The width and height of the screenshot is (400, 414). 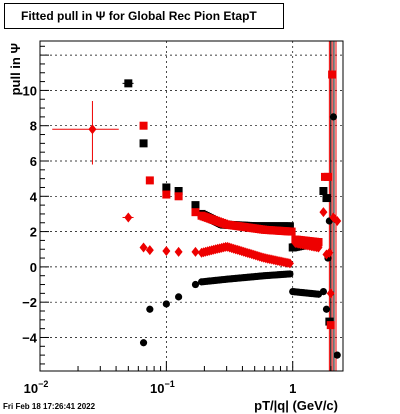 I want to click on vertical-band-layer, so click(x=332, y=206).